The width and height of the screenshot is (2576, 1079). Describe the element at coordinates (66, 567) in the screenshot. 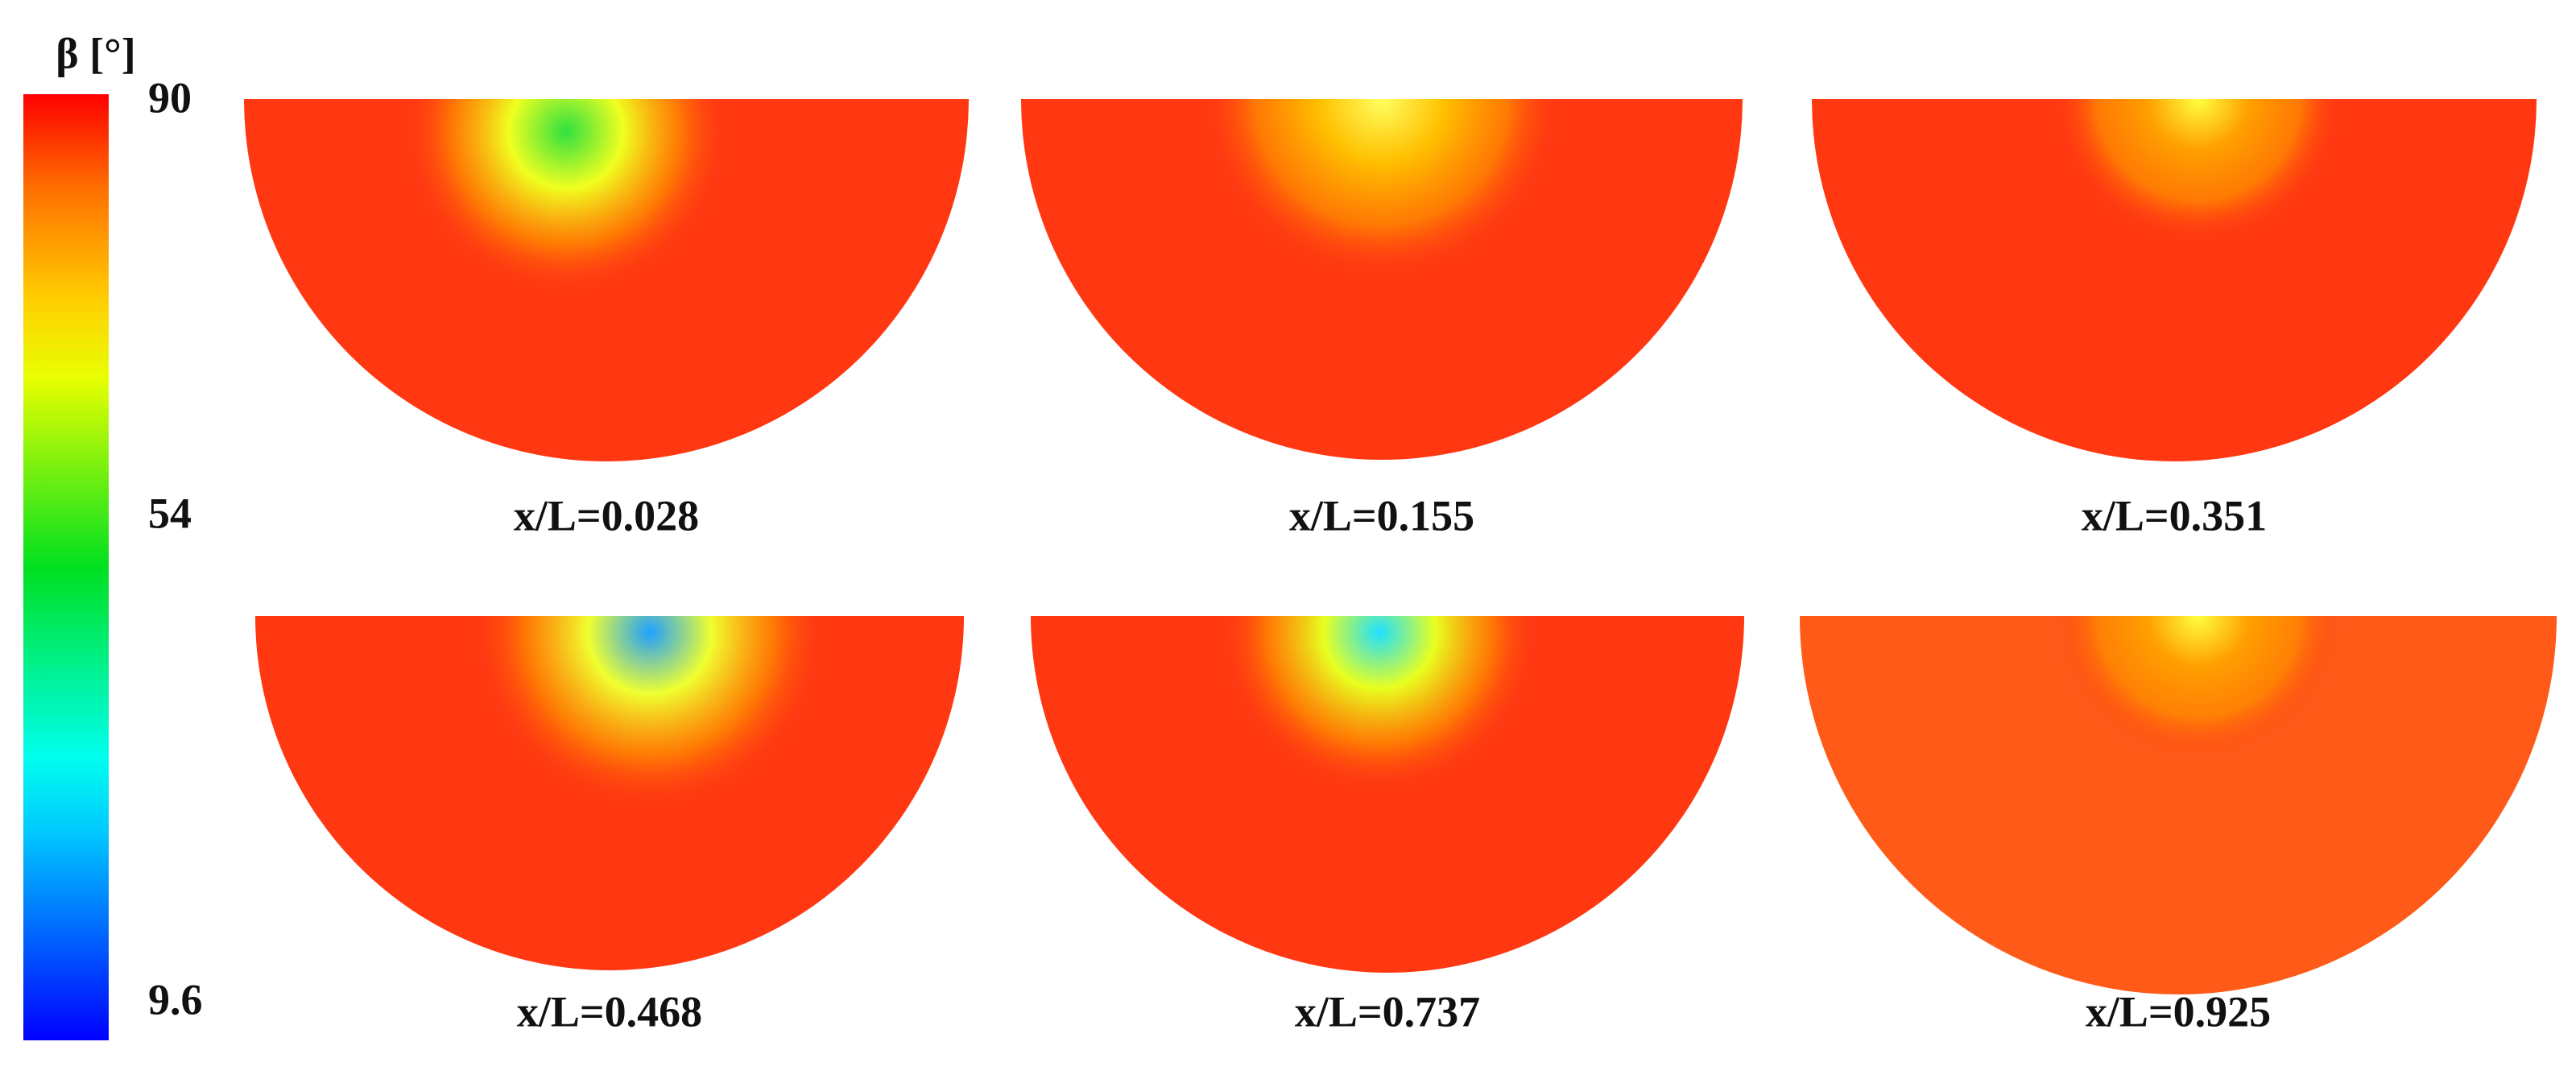

I see `colorbar` at that location.